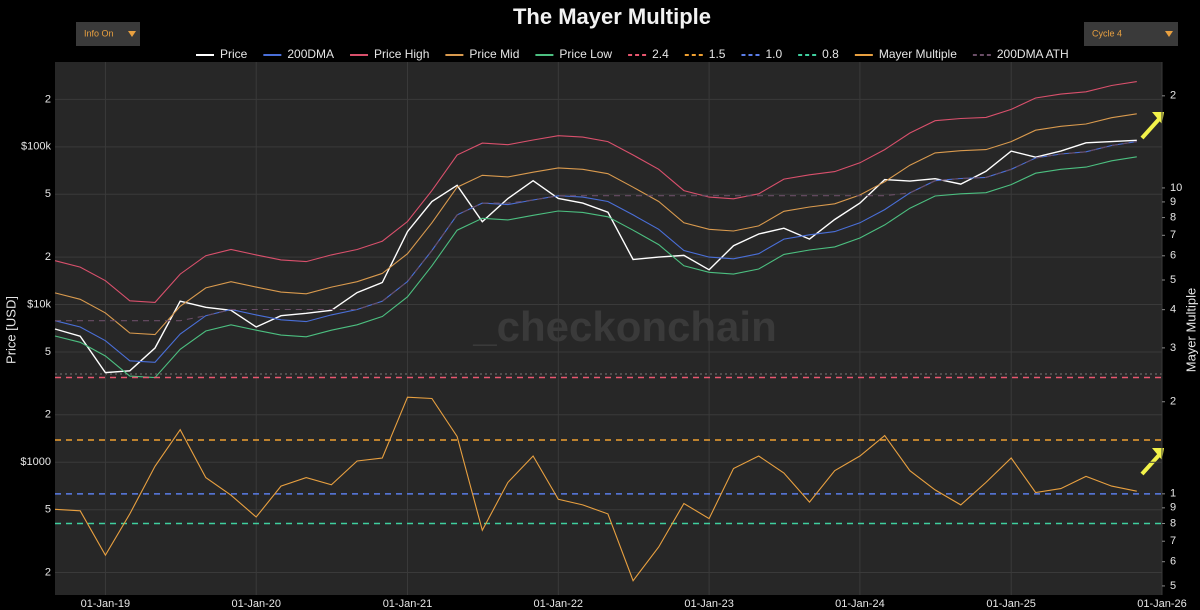 Image resolution: width=1200 pixels, height=610 pixels. I want to click on y2-tick-label: 4, so click(1173, 310).